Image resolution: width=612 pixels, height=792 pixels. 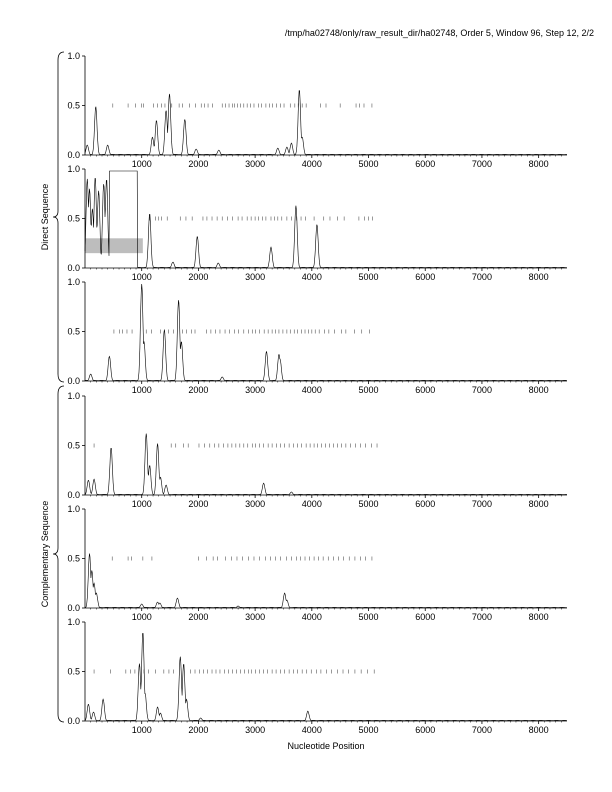 I want to click on group-label: Complementary Sequence, so click(x=45, y=554).